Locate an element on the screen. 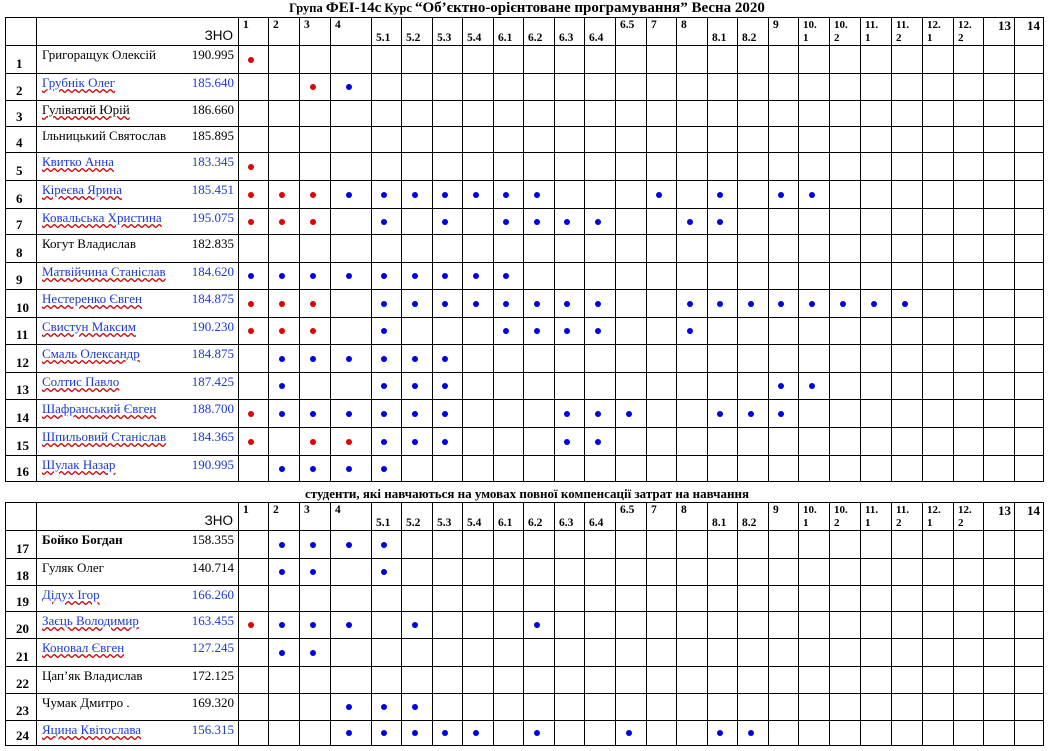  row-number: 16 is located at coordinates (22, 471).